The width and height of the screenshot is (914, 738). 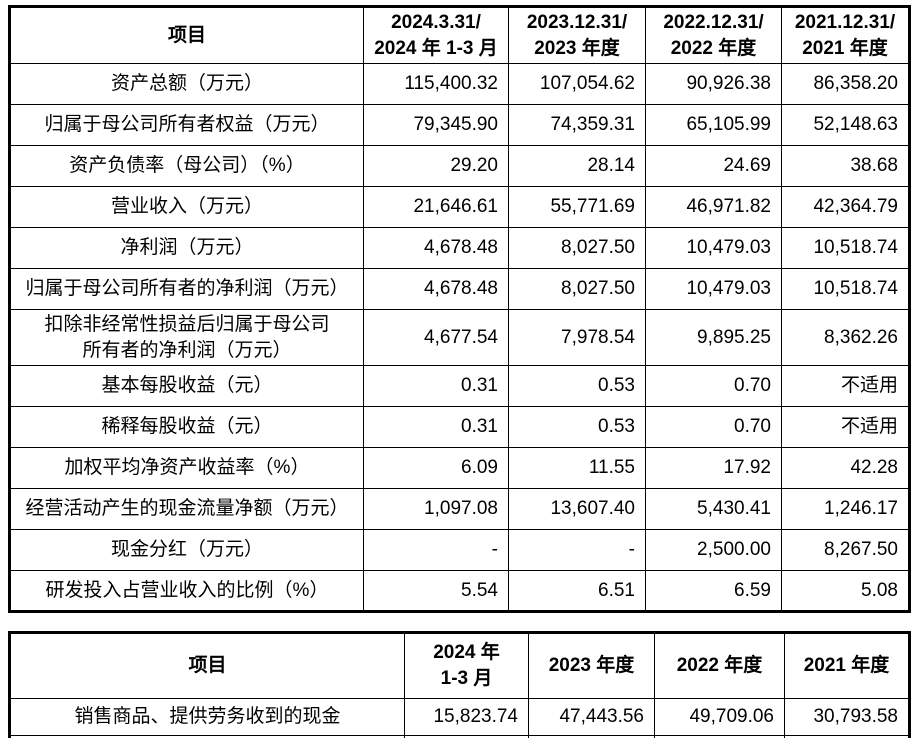 I want to click on row-label: 资产总额（万元）, so click(x=186, y=84).